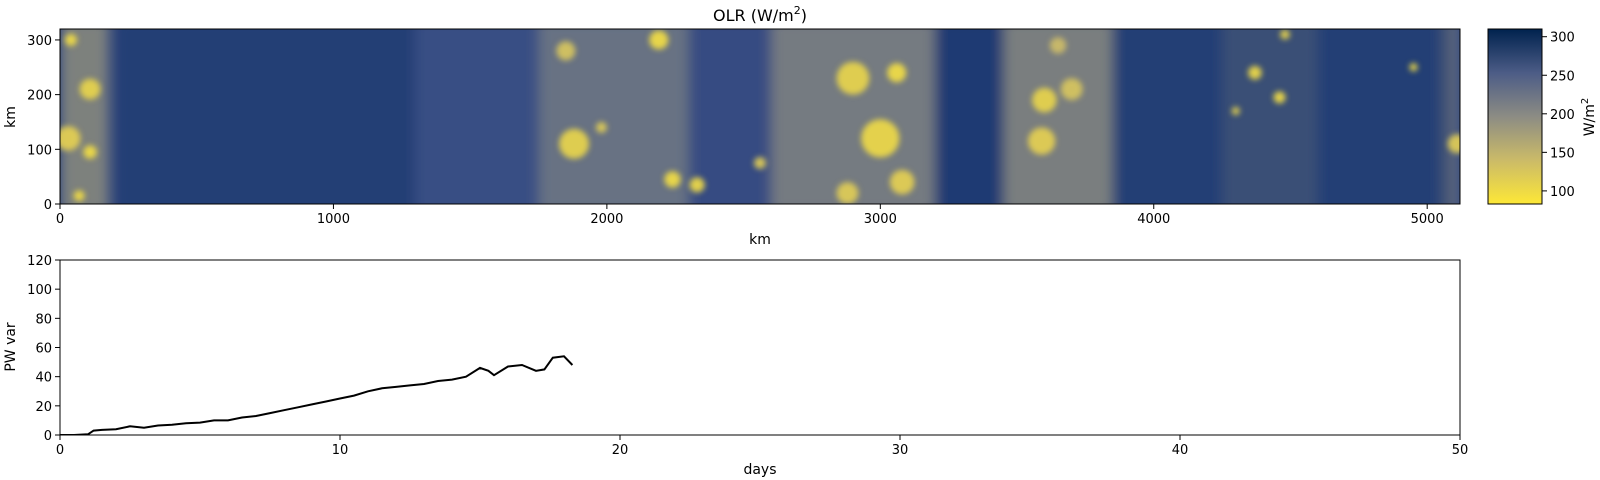 Image resolution: width=1600 pixels, height=480 pixels. What do you see at coordinates (48, 205) in the screenshot?
I see `olr-y-tick-label: 0` at bounding box center [48, 205].